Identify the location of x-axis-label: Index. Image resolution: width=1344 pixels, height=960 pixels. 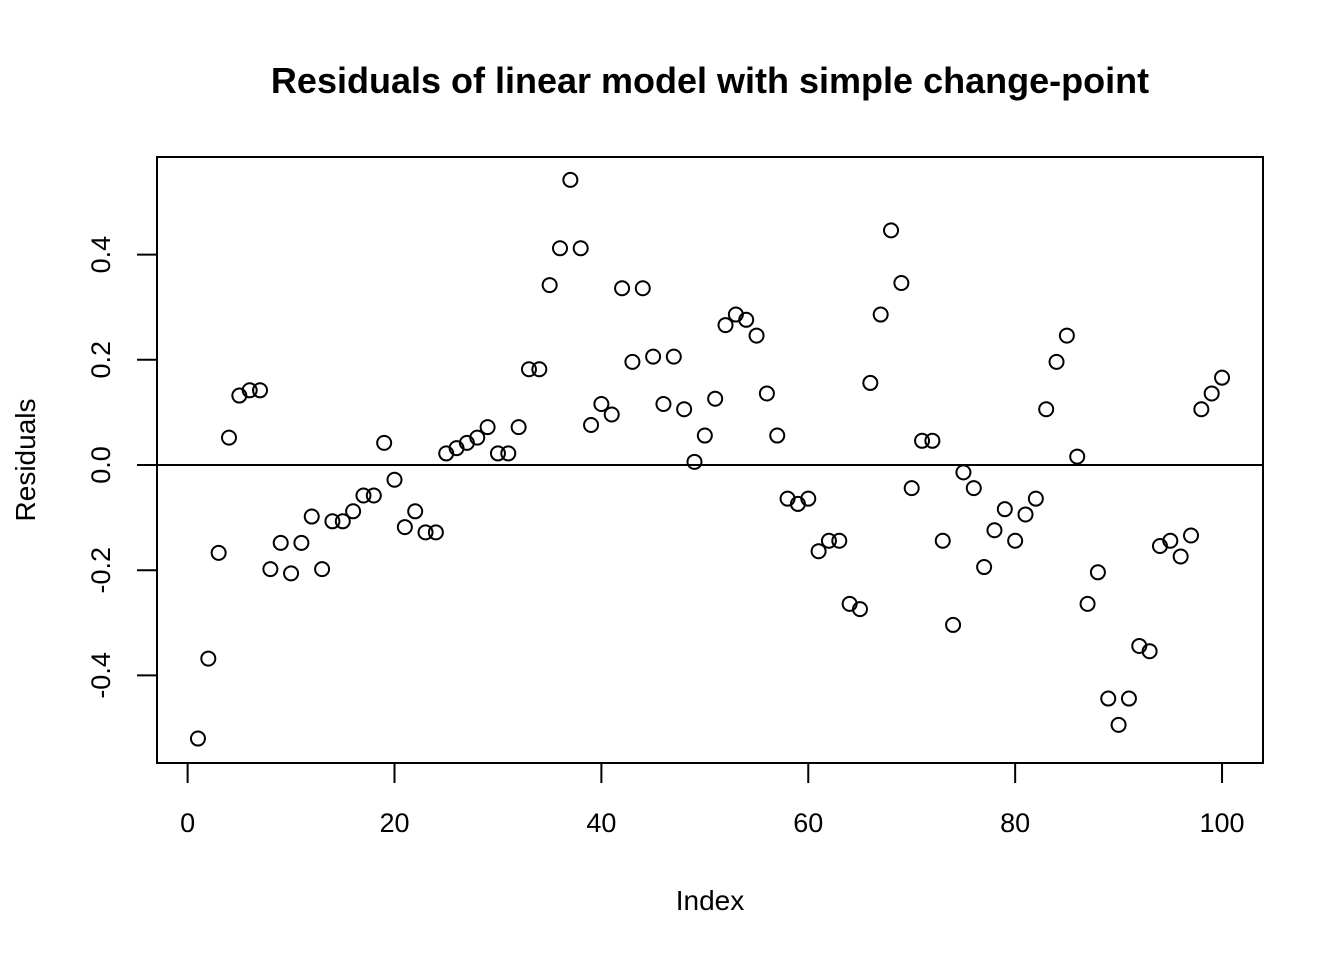
(710, 900).